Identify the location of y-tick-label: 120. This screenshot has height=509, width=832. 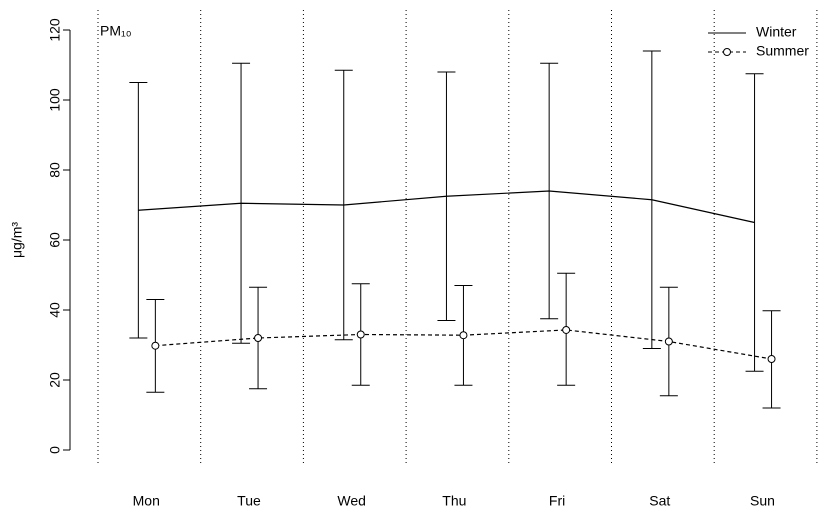
(55, 30).